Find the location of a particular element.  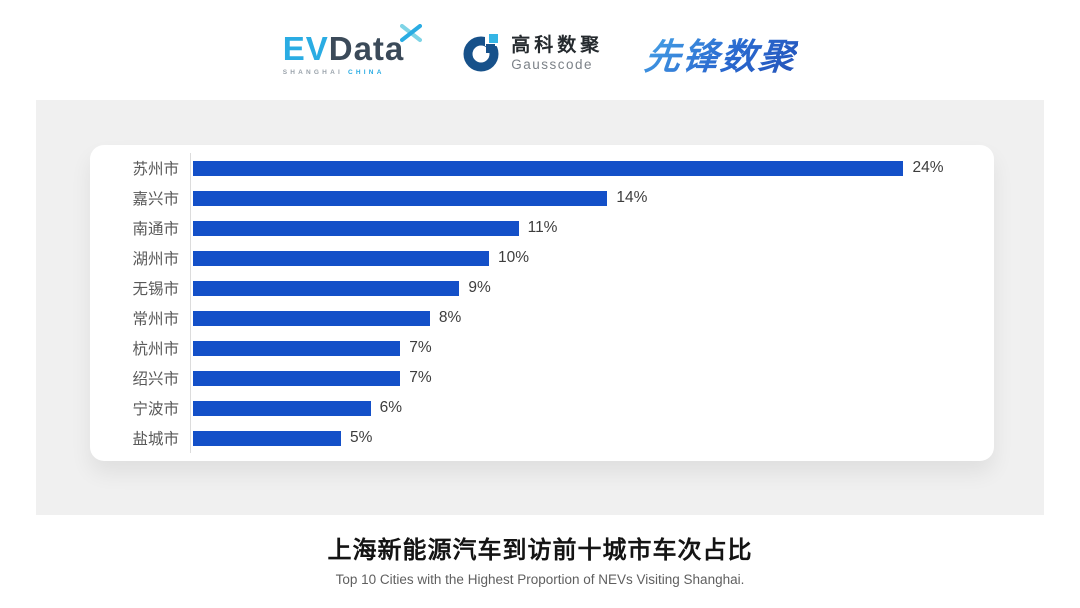

chart-row: 湖州市 10% is located at coordinates (542, 258).